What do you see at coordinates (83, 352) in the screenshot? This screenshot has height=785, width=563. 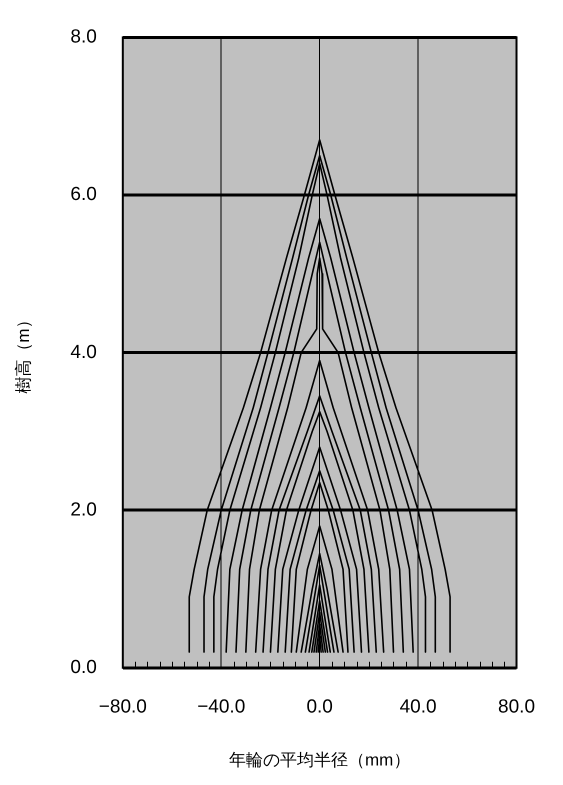 I see `y-tick-label: 4.0` at bounding box center [83, 352].